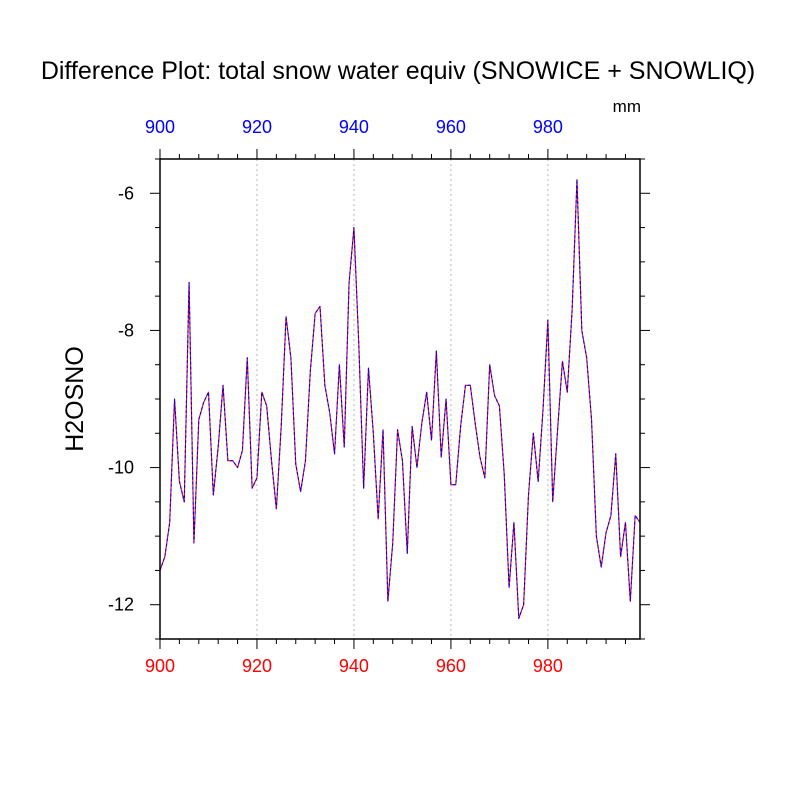 Image resolution: width=800 pixels, height=800 pixels. What do you see at coordinates (451, 666) in the screenshot?
I see `x-tick-label-bottom: 960` at bounding box center [451, 666].